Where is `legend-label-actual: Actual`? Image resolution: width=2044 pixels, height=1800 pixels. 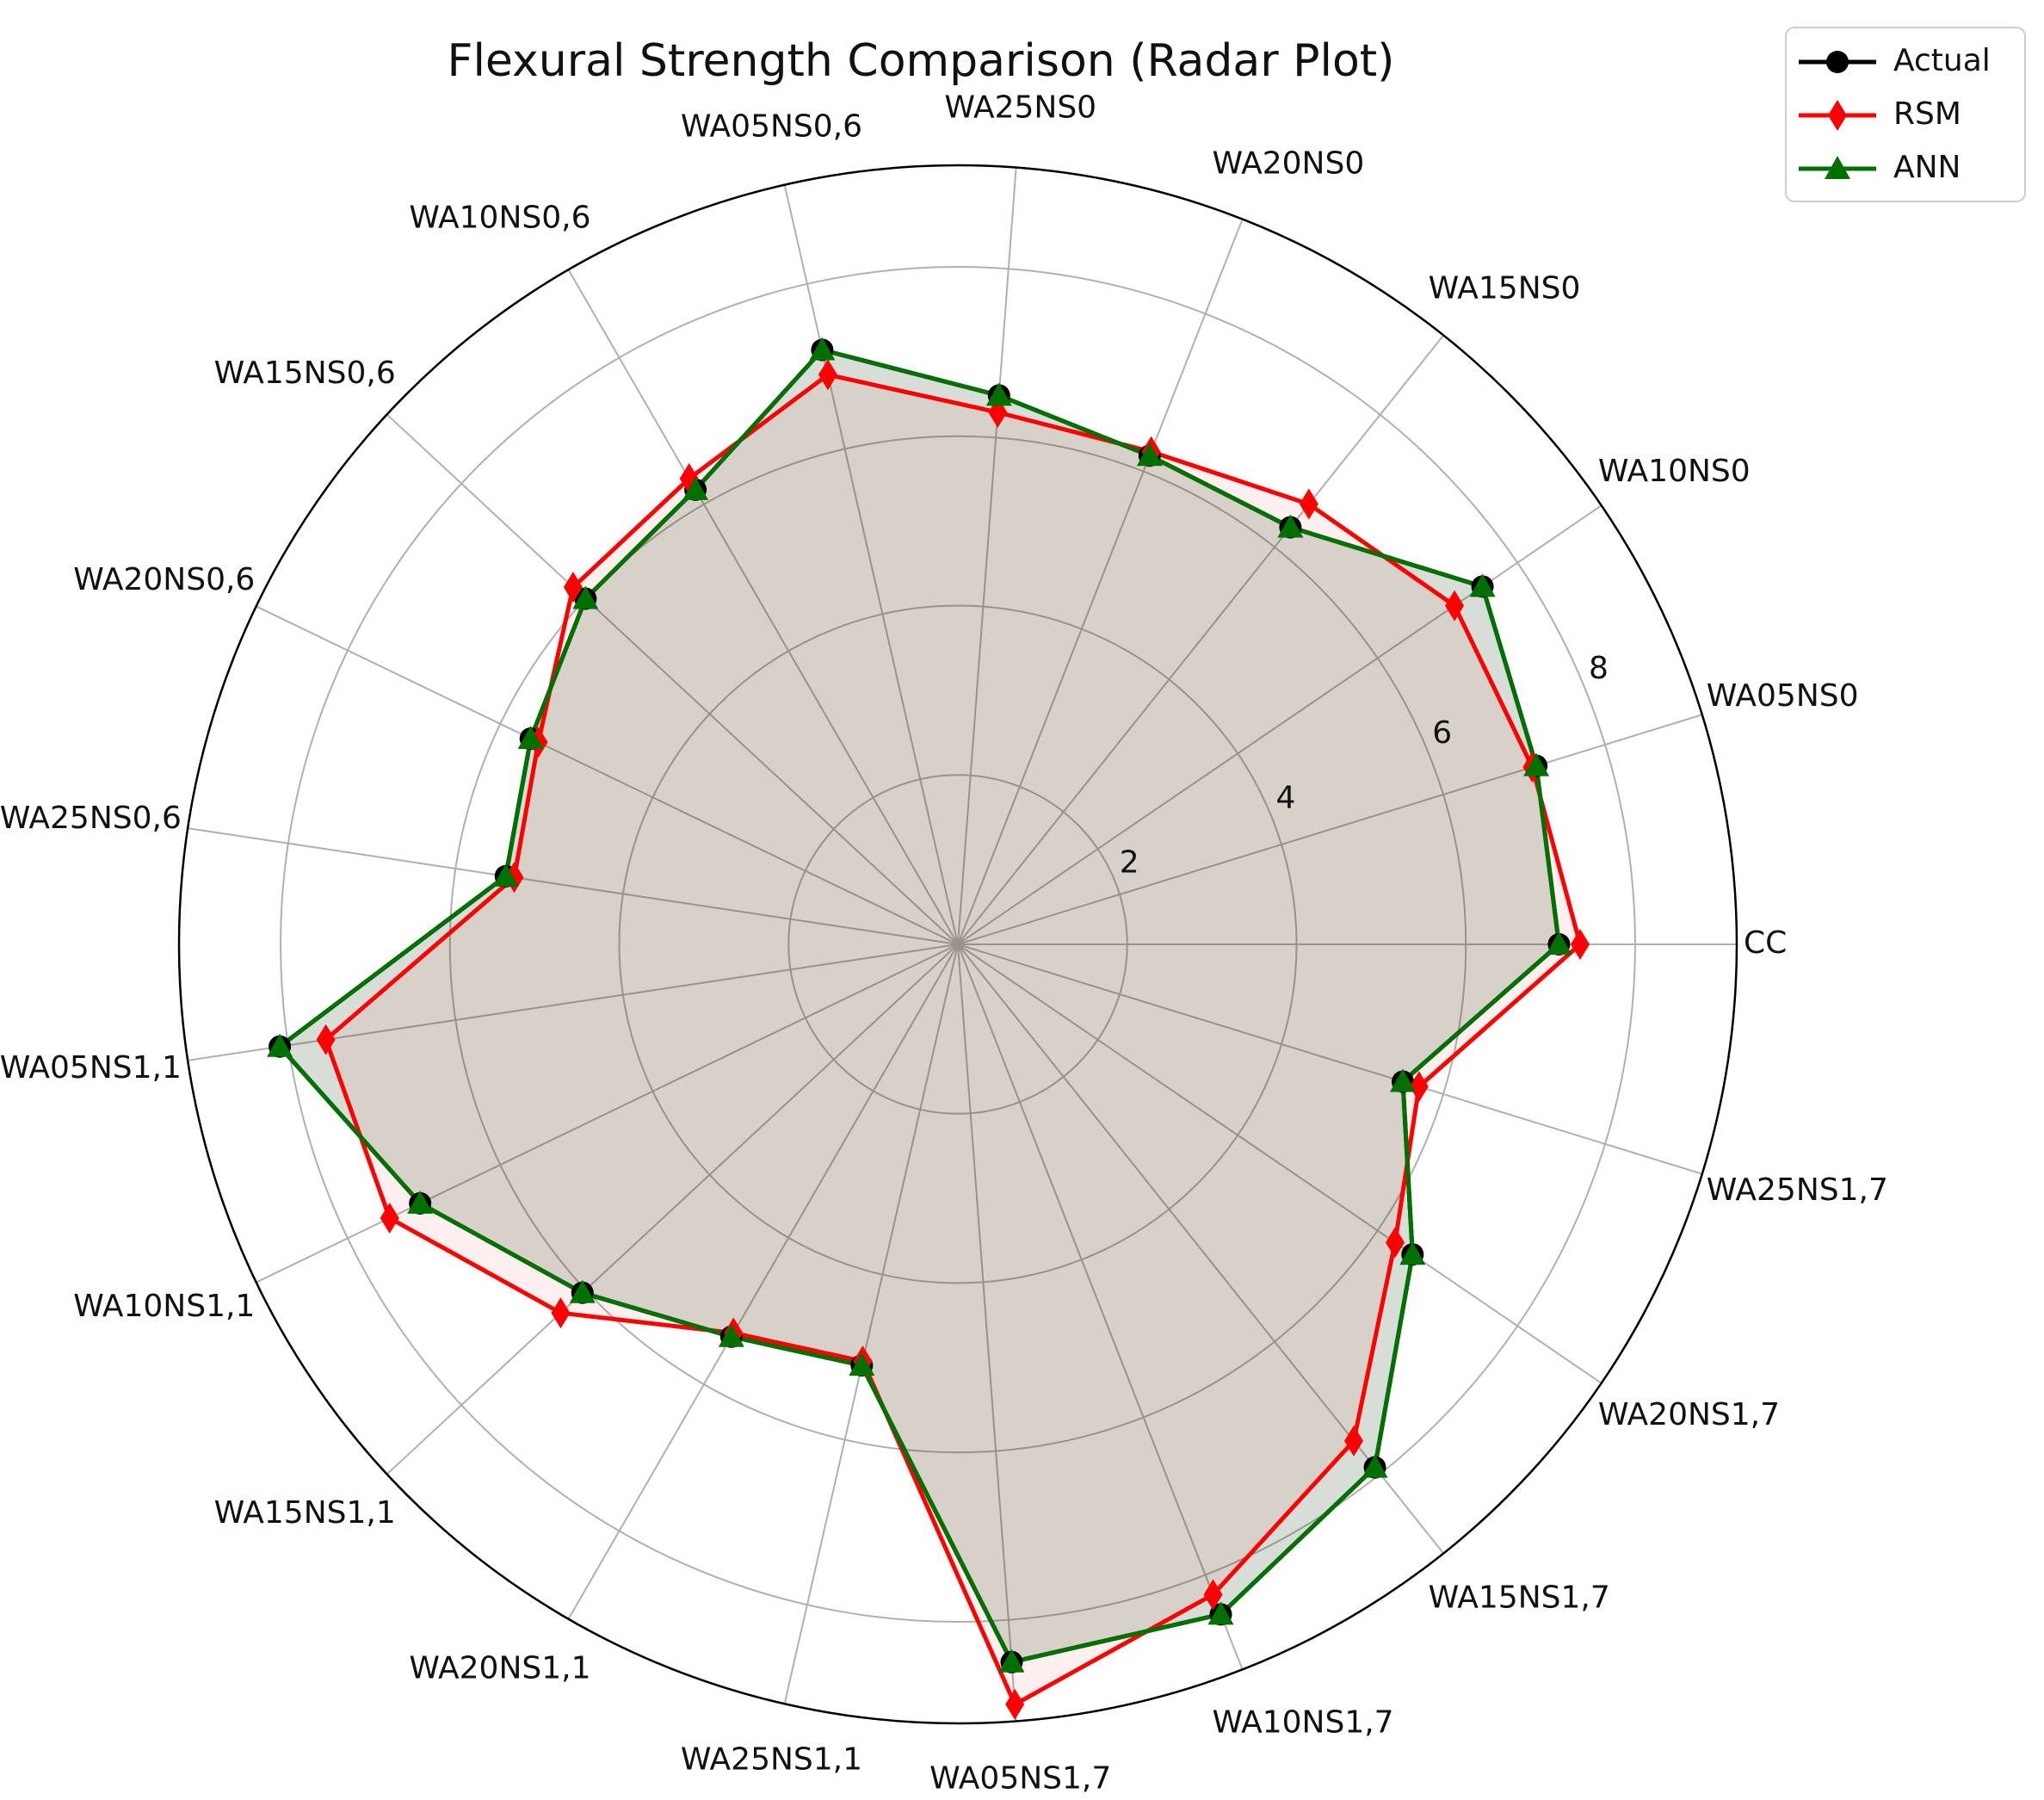
legend-label-actual: Actual is located at coordinates (1942, 60).